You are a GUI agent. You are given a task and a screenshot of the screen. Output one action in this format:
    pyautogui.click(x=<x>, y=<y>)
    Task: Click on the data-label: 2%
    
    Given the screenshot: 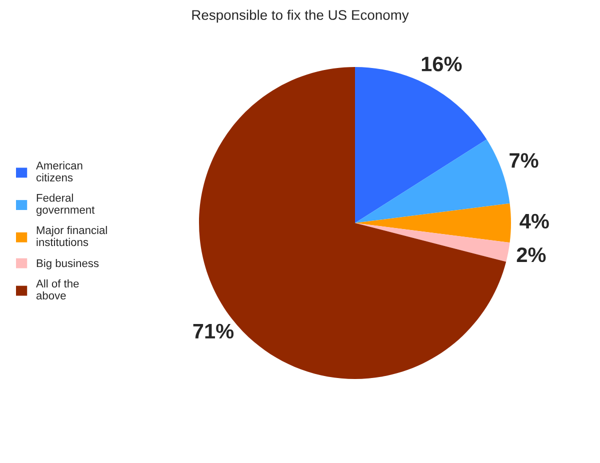 What is the action you would take?
    pyautogui.click(x=531, y=254)
    